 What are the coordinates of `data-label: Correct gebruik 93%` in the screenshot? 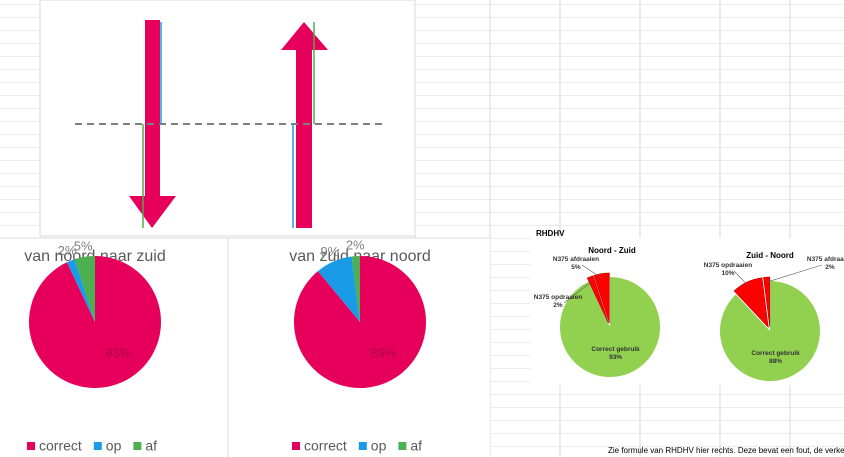 It's located at (615, 353).